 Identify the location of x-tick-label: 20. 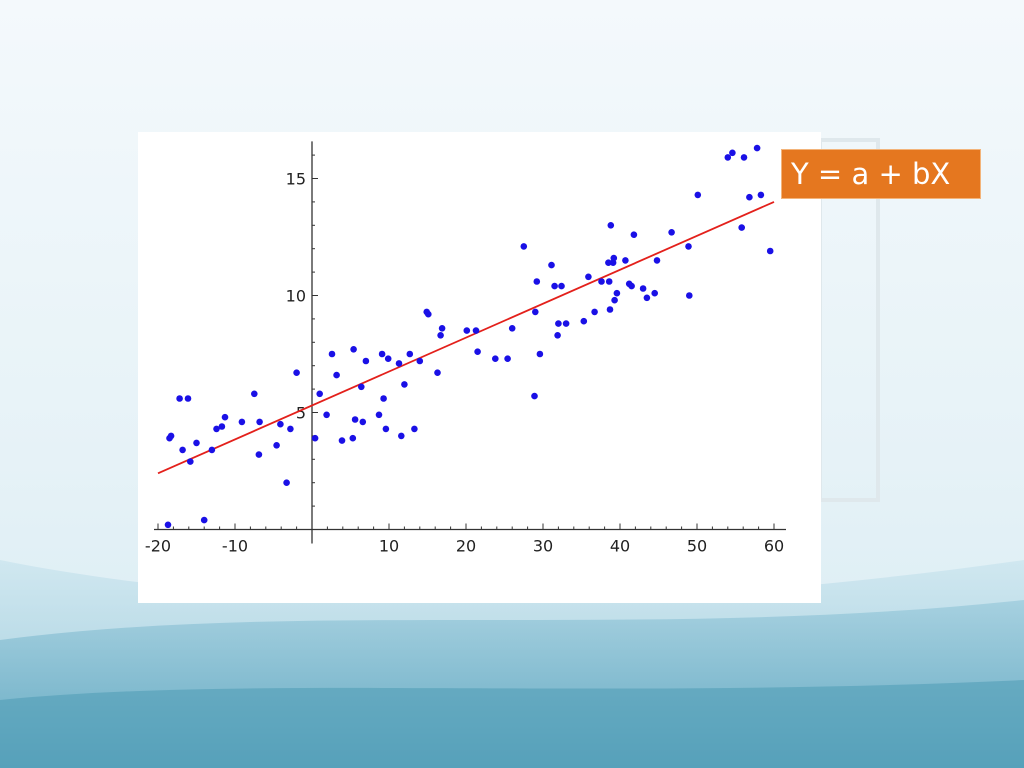
(466, 546).